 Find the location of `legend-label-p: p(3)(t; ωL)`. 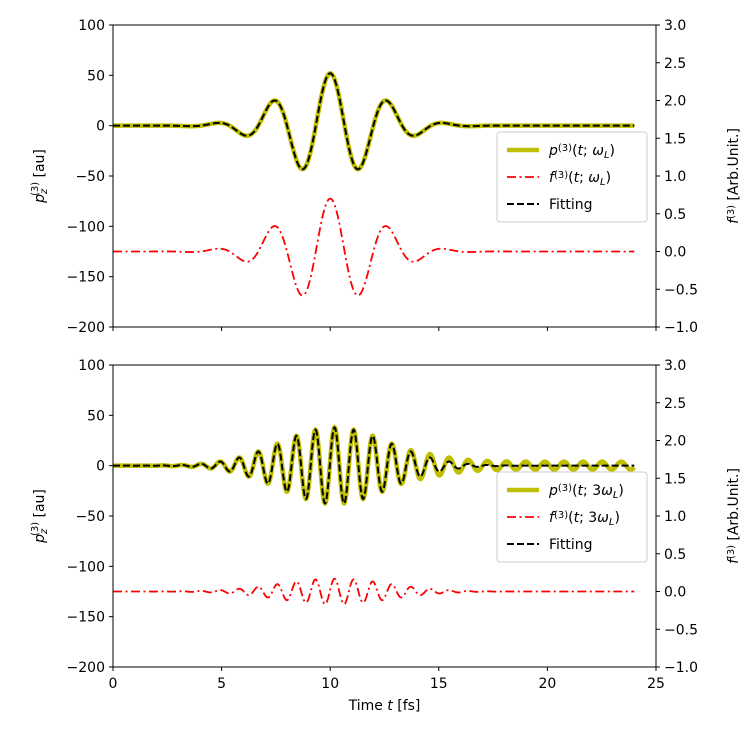

legend-label-p: p(3)(t; ωL) is located at coordinates (581, 152).